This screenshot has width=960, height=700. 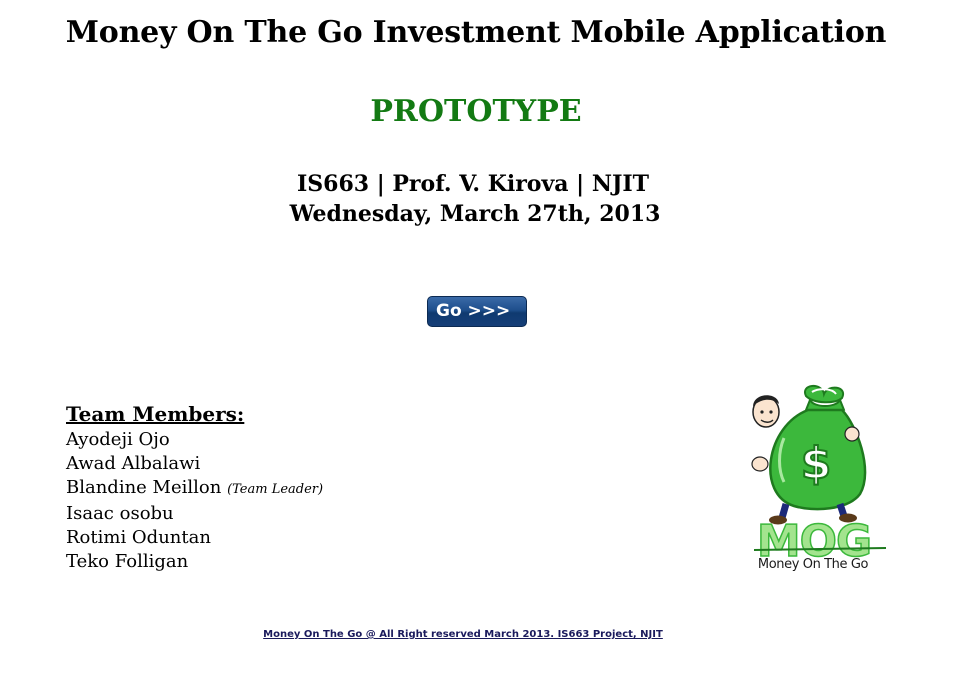 I want to click on page-subtitle: PROTOTYPE, so click(x=476, y=111).